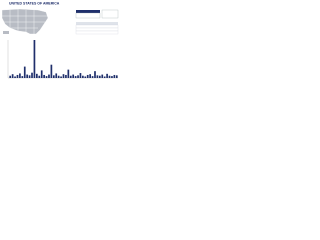 Image resolution: width=320 pixels, height=240 pixels. I want to click on dashboard-title: UNITED STATES OF AMERICA, so click(34, 4).